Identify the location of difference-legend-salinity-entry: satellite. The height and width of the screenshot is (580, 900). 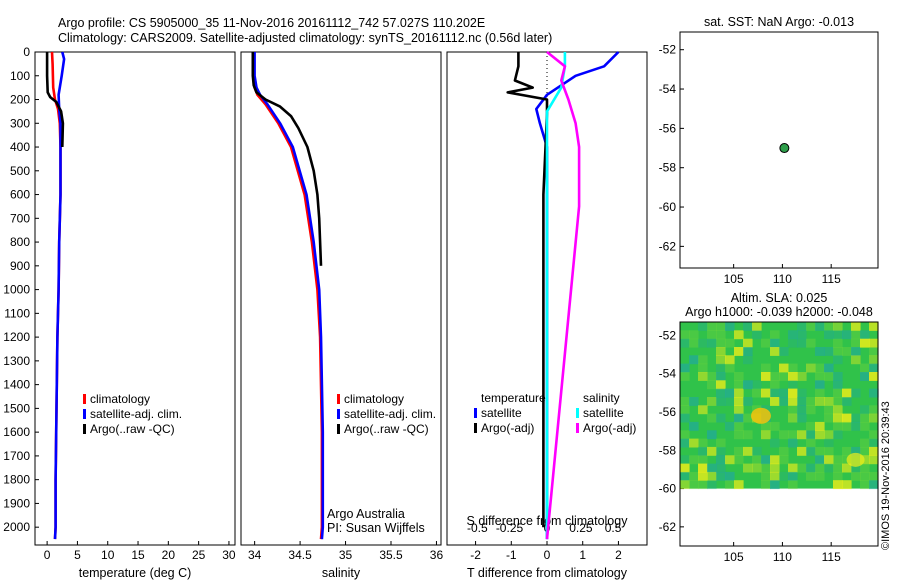
(603, 413).